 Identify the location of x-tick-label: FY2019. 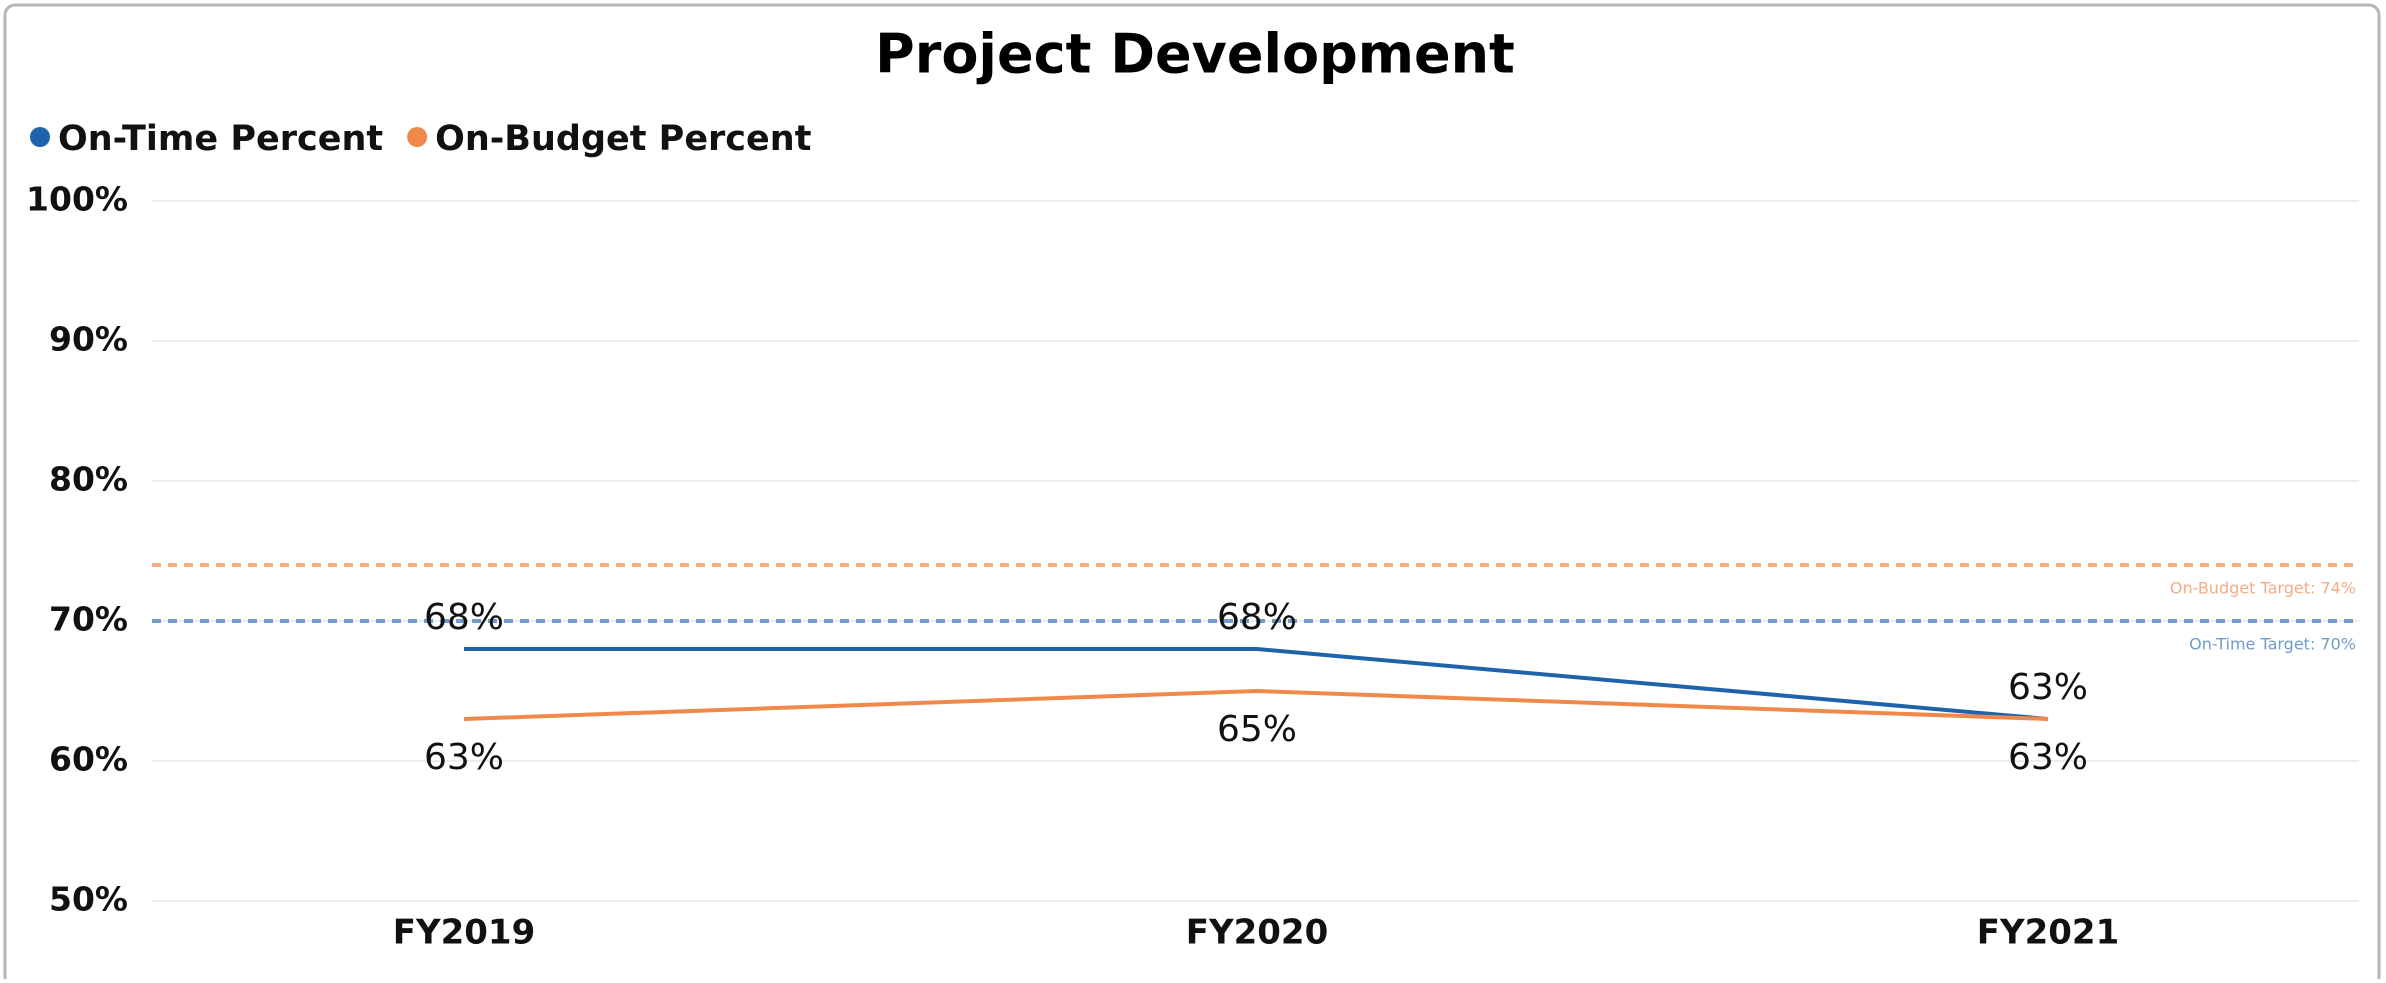
(464, 933).